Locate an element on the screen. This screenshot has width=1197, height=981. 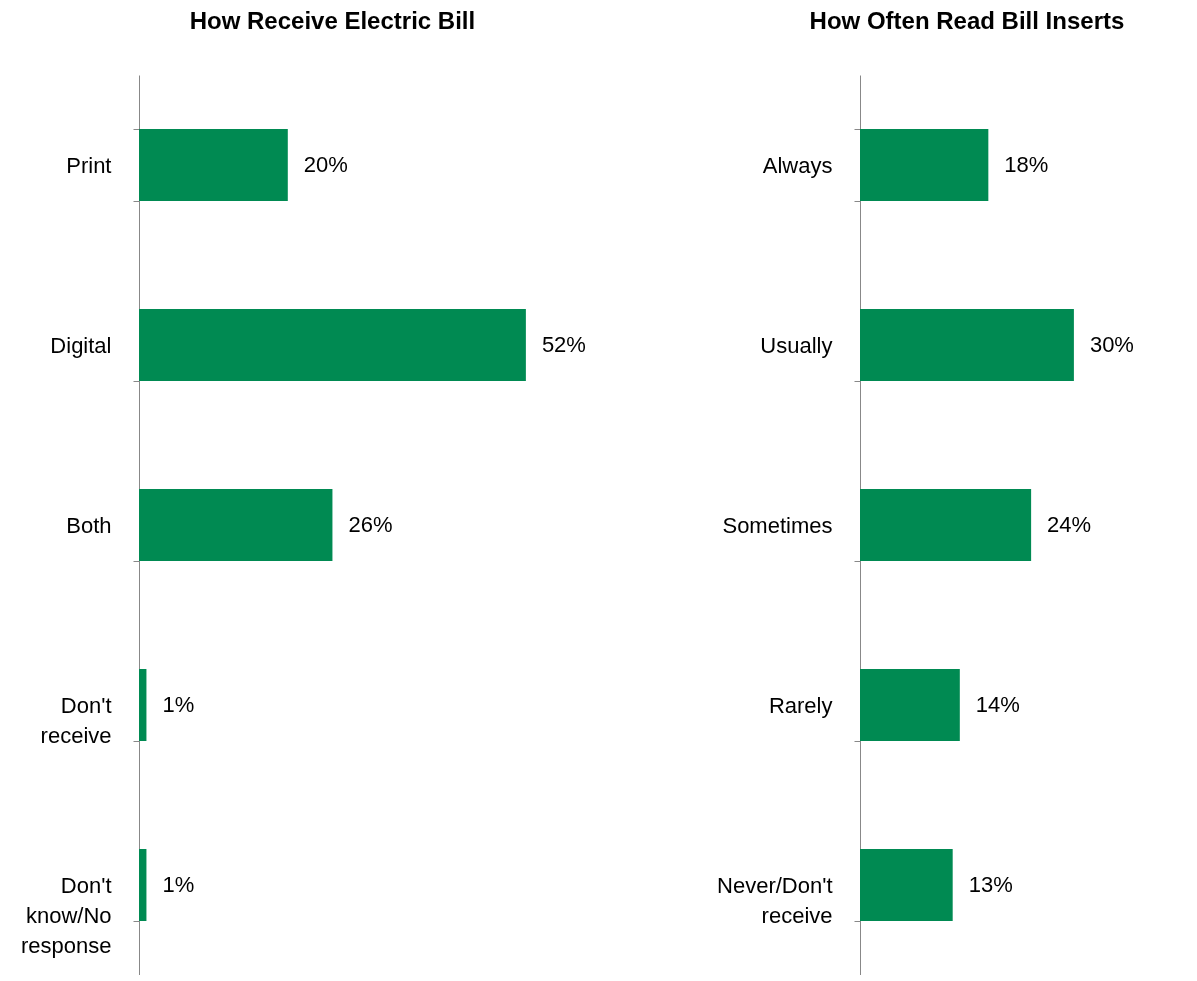
y-tick-label: Rarely is located at coordinates (800, 705).